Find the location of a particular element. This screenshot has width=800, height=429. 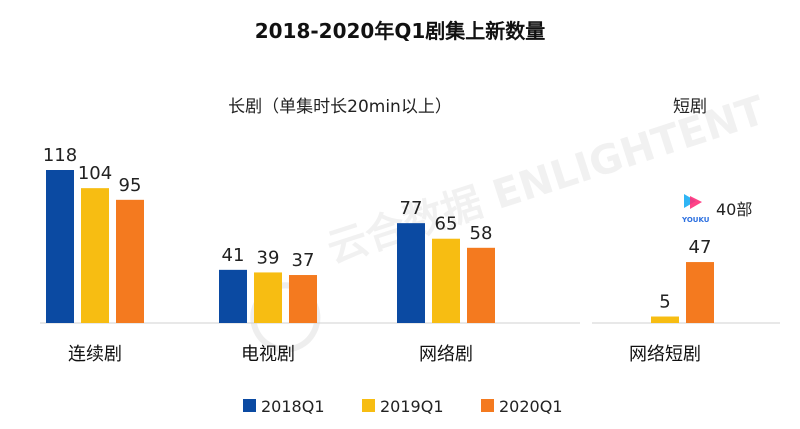

data-label-连续剧-2019Q1: 104 is located at coordinates (95, 173).